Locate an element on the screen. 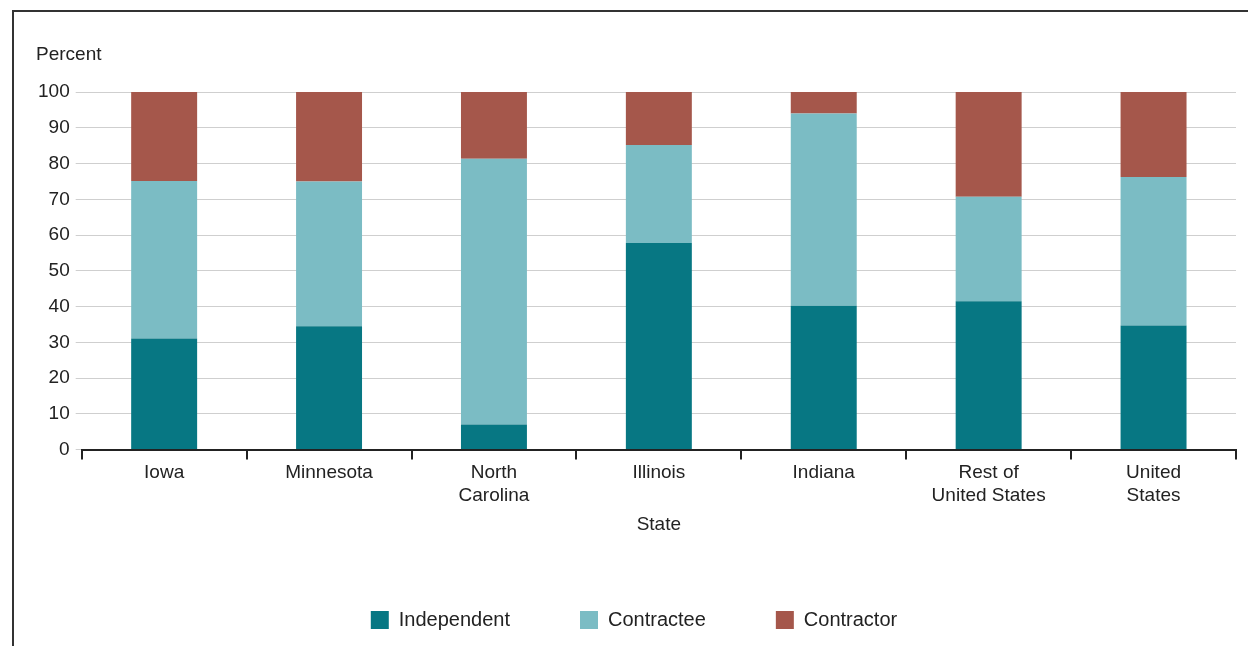  y-tick-label: 80 is located at coordinates (59, 162).